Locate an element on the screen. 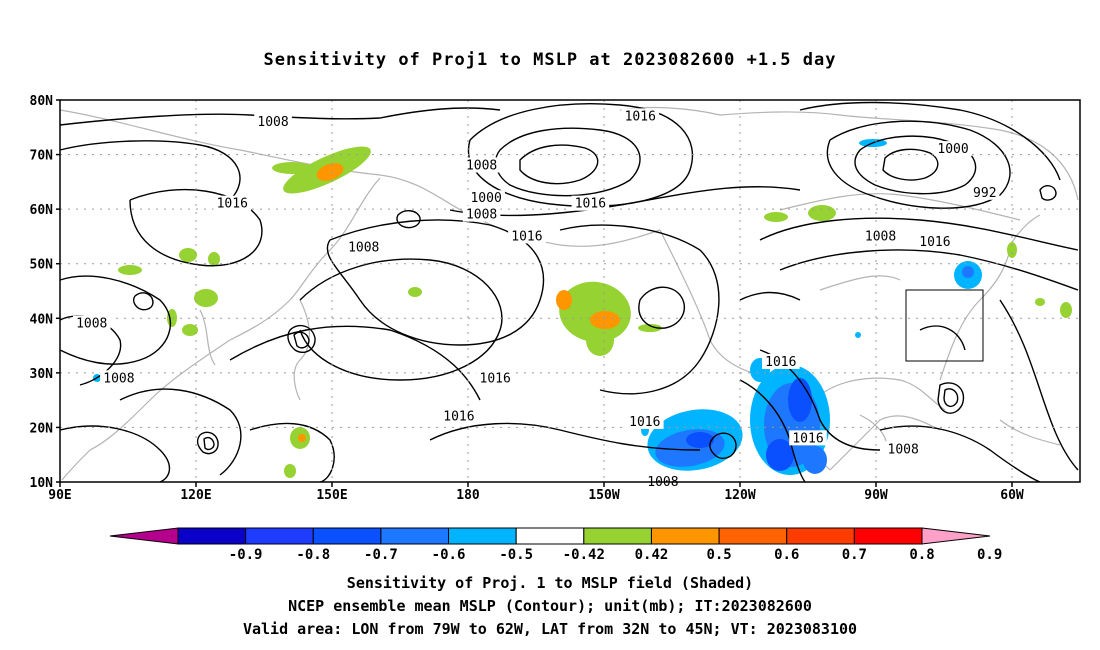 The width and height of the screenshot is (1100, 650). lon-tick-label: 150E is located at coordinates (331, 495).